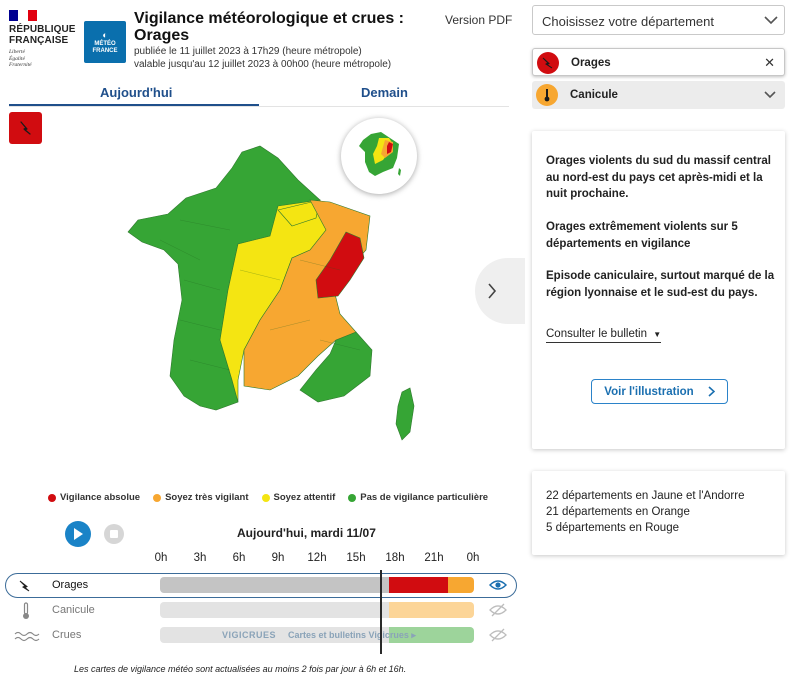 This screenshot has width=792, height=684. I want to click on stop-button, so click(114, 534).